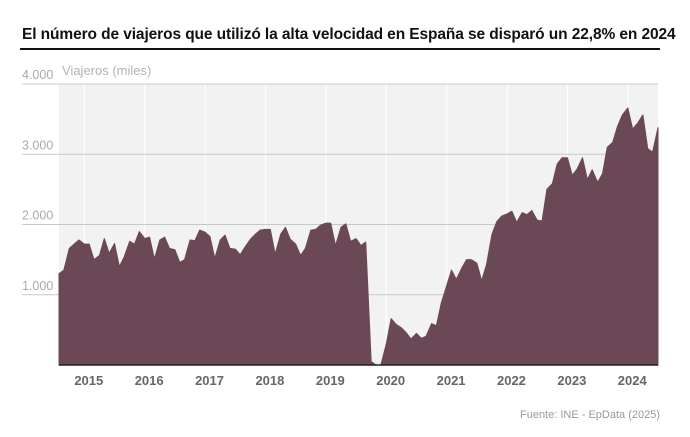 Image resolution: width=690 pixels, height=437 pixels. Describe the element at coordinates (37, 216) in the screenshot. I see `y-tick-label: 2.000` at that location.